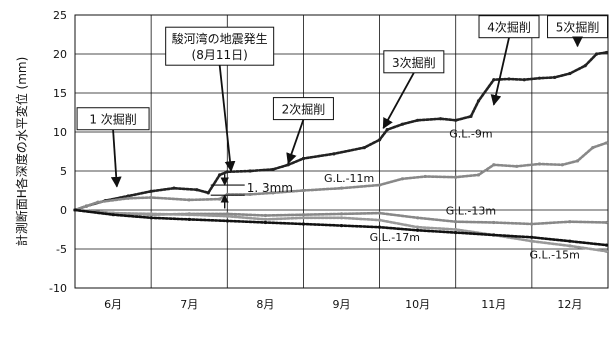 This screenshot has height=347, width=613. What do you see at coordinates (470, 133) in the screenshot?
I see `series-label: G.L.-9m` at bounding box center [470, 133].